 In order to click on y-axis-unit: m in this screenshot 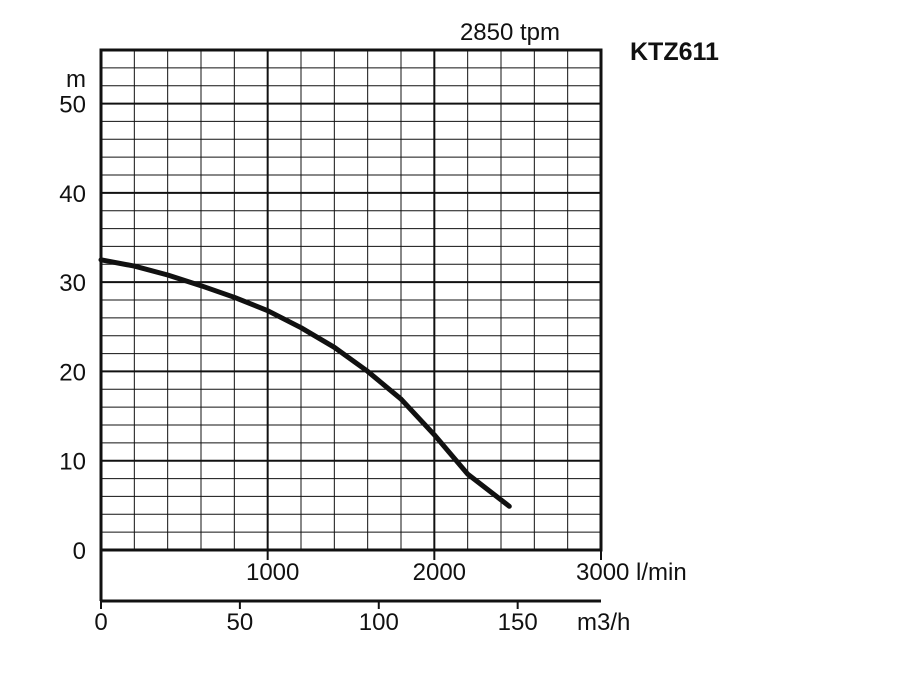, I will do `click(76, 79)`.